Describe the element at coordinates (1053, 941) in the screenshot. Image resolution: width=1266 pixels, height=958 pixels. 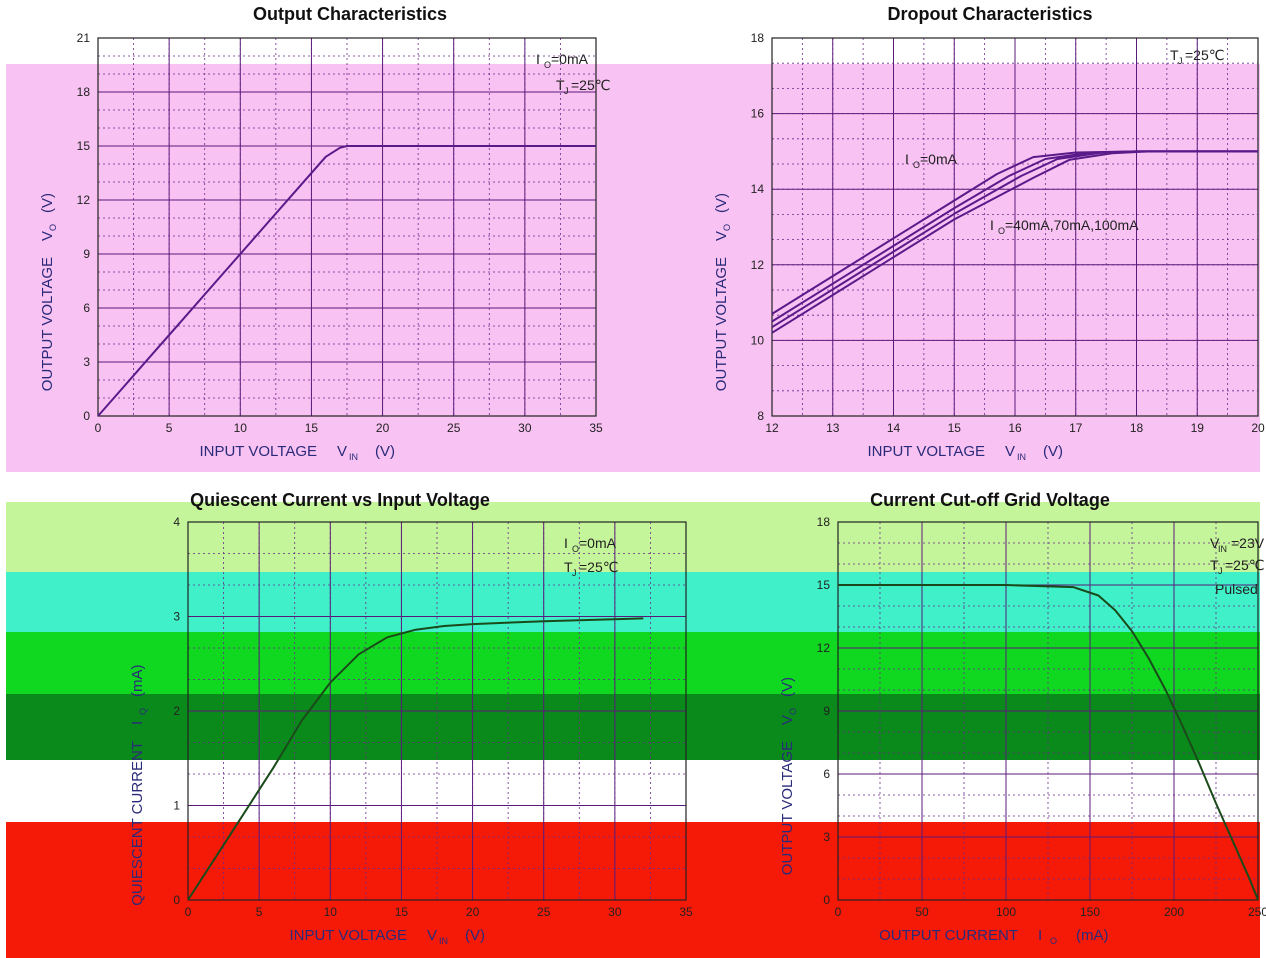
I see `x-axis-subscript: O` at that location.